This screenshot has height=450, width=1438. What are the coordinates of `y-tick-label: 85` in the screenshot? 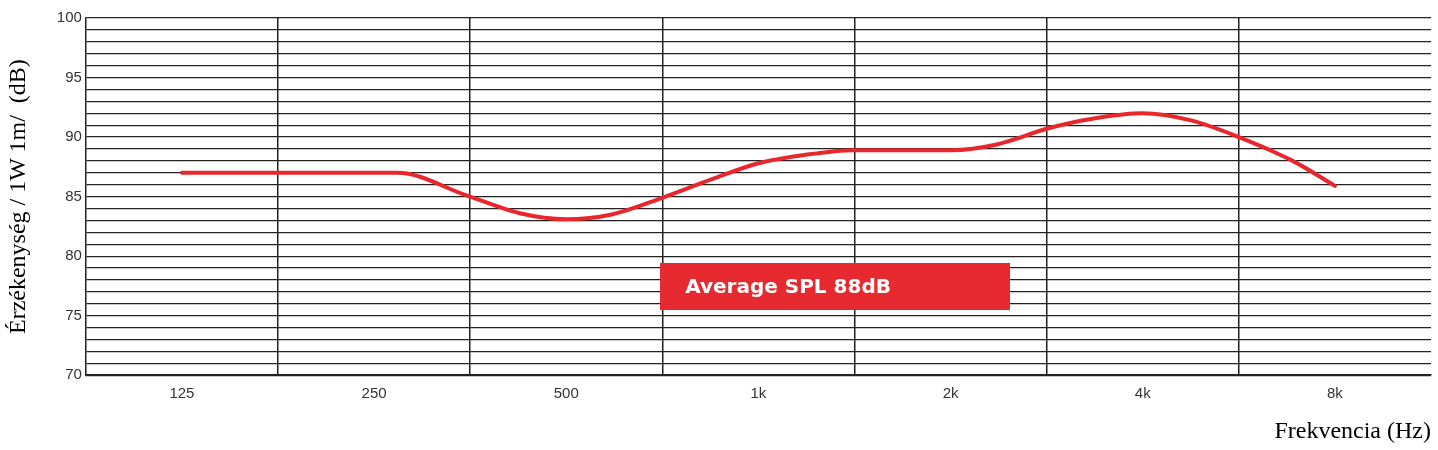 It's located at (73, 195).